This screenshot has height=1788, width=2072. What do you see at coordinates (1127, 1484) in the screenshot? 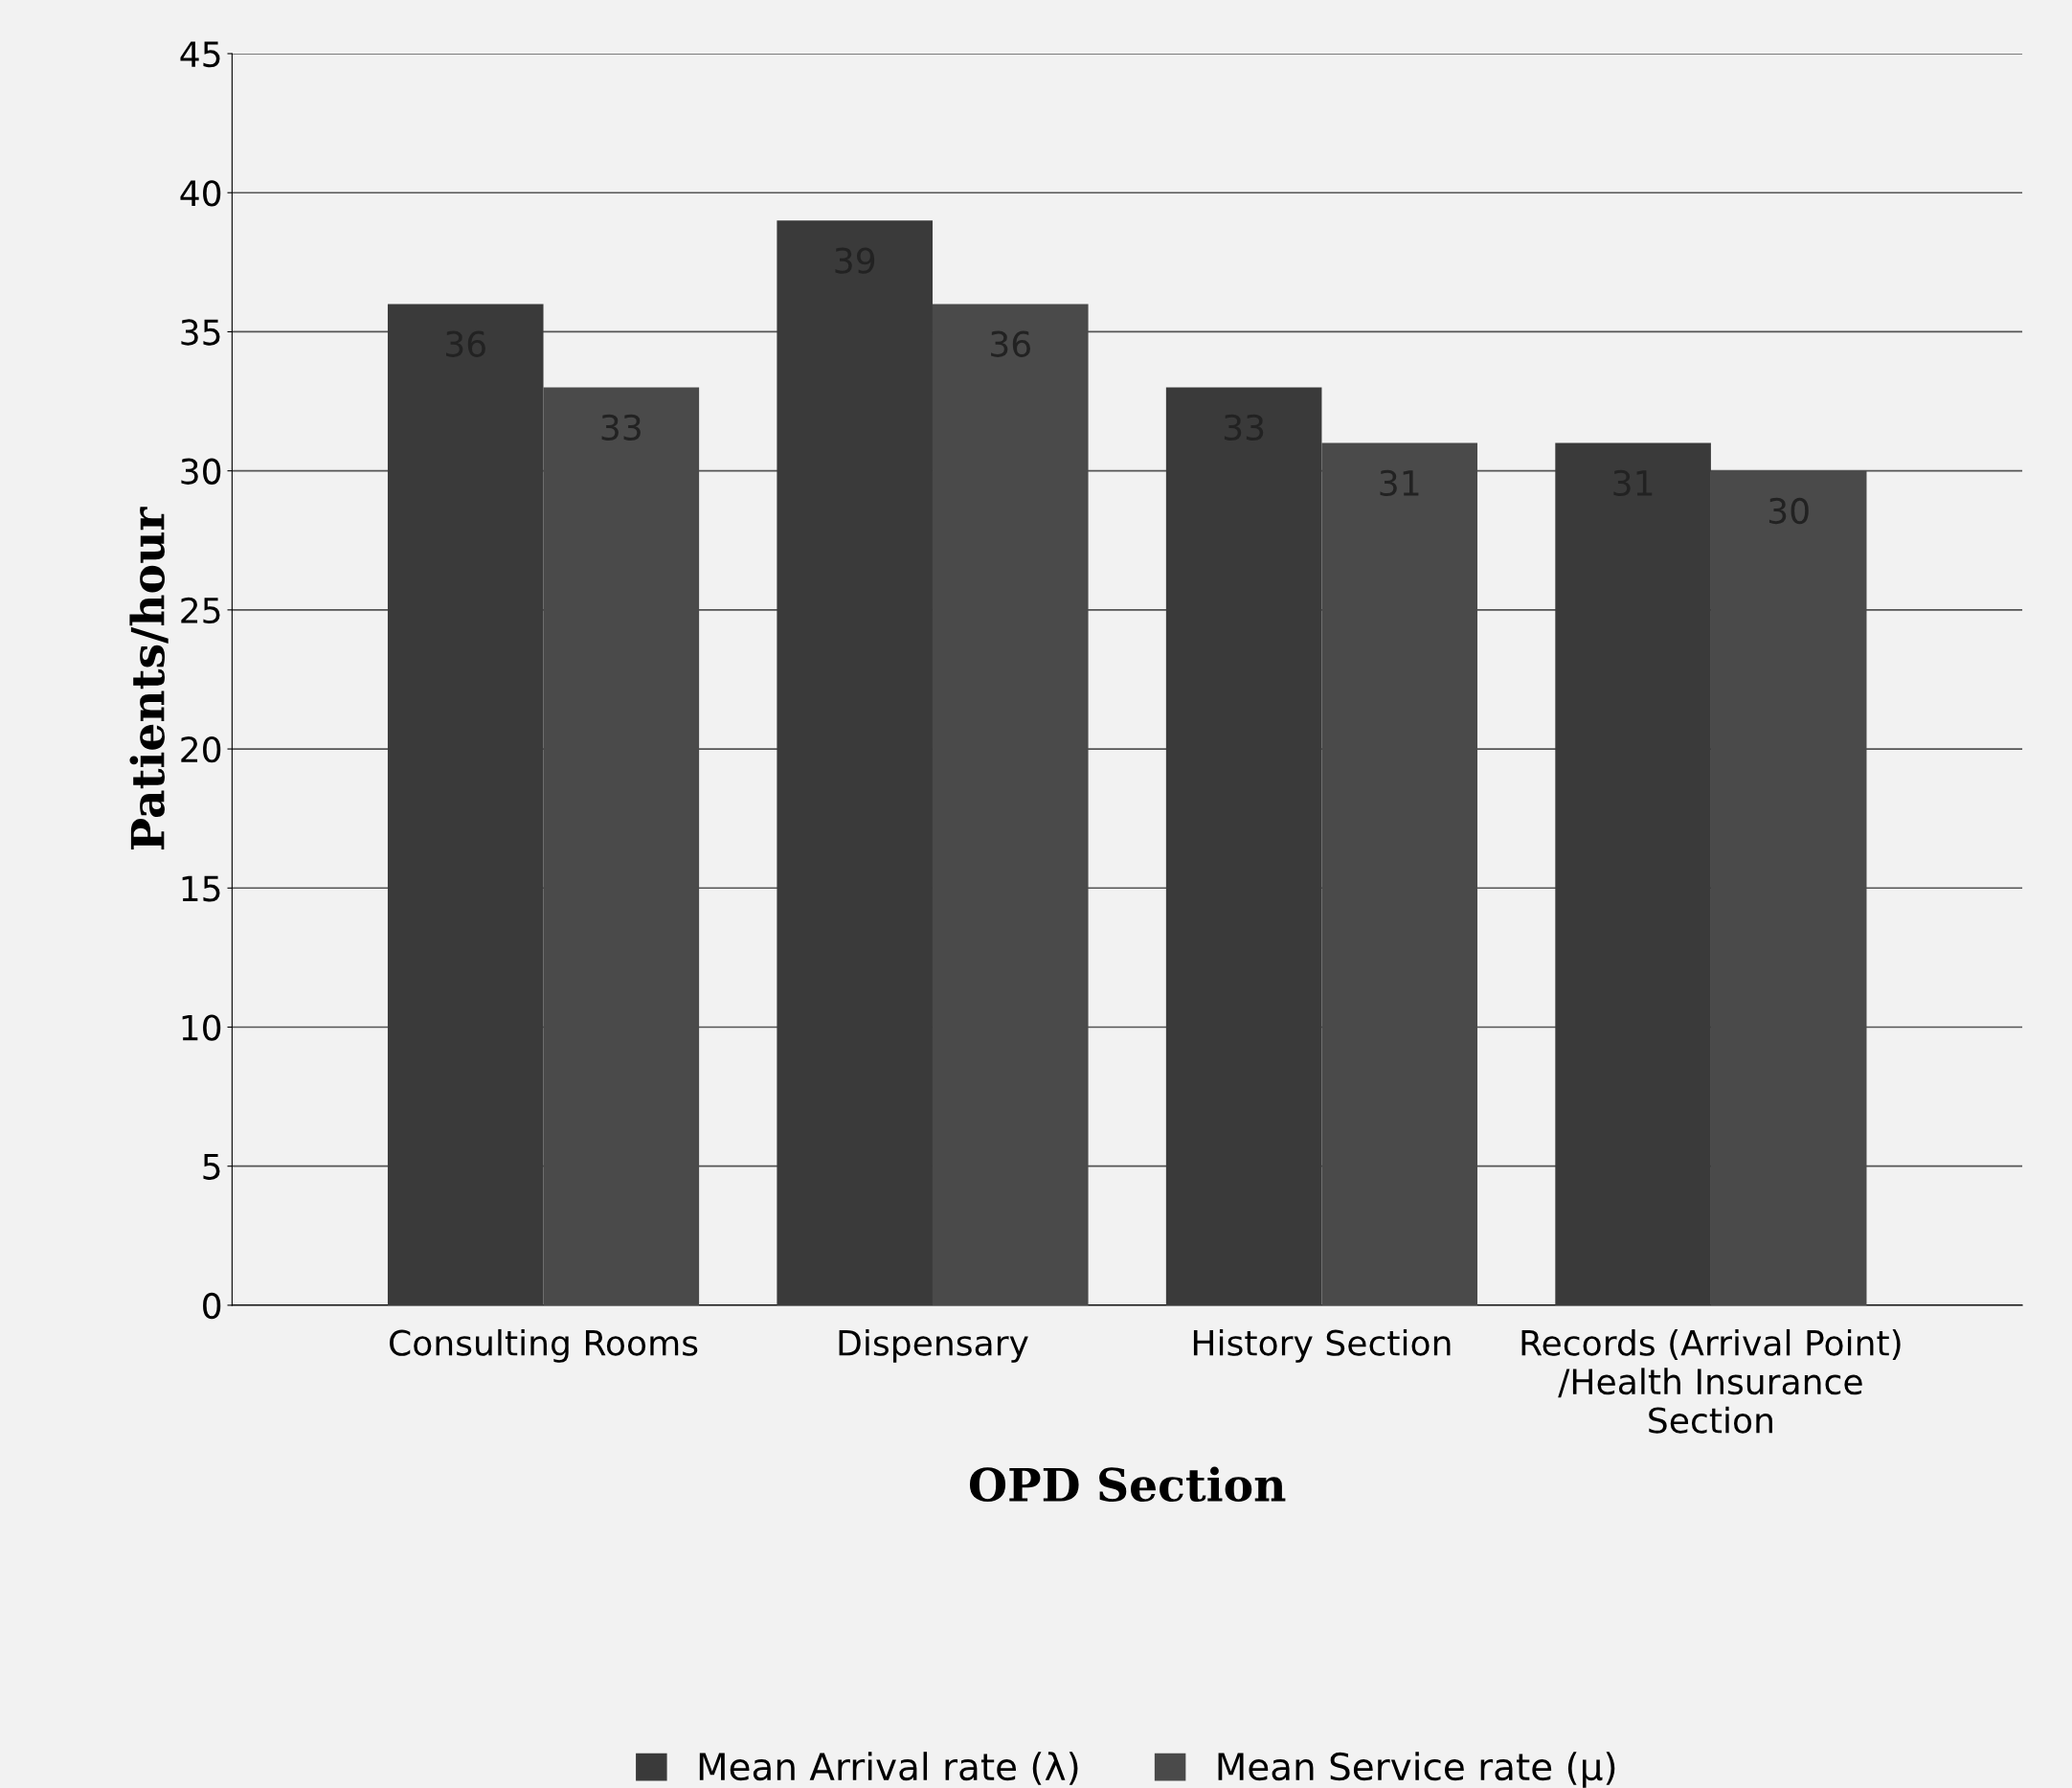
I see `x-axis-title: OPD Section` at bounding box center [1127, 1484].